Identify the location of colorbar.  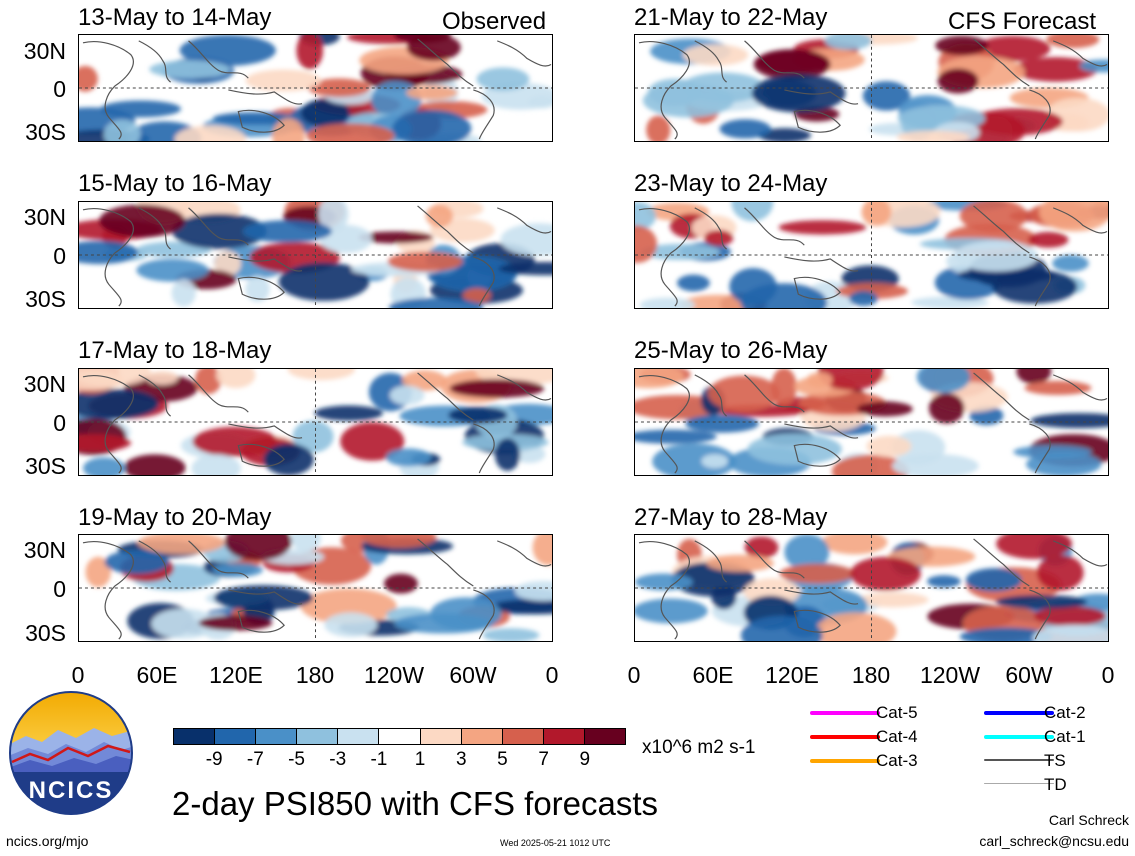
(399, 736).